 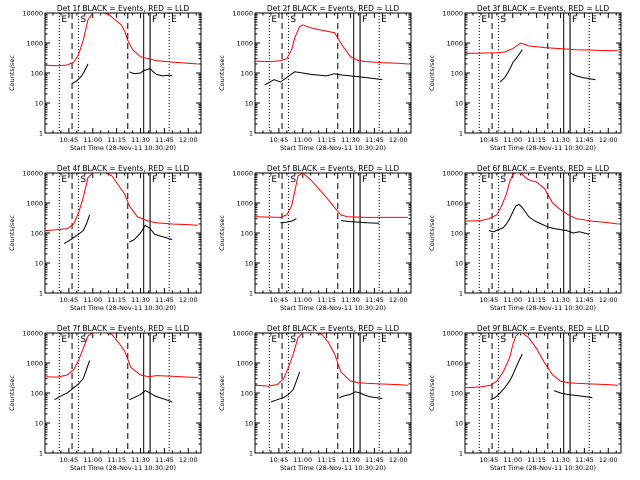 I want to click on panel-title: Det 6f BLACK = Events, RED = LLD, so click(x=543, y=168).